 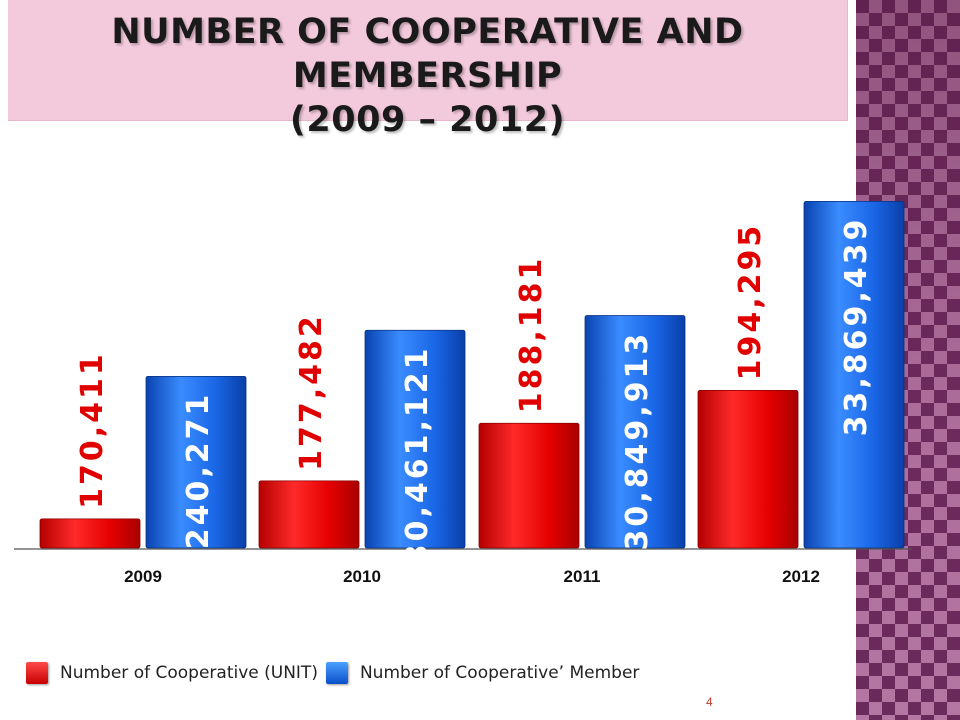 I want to click on x-tick-label-2009: 2009, so click(x=143, y=576).